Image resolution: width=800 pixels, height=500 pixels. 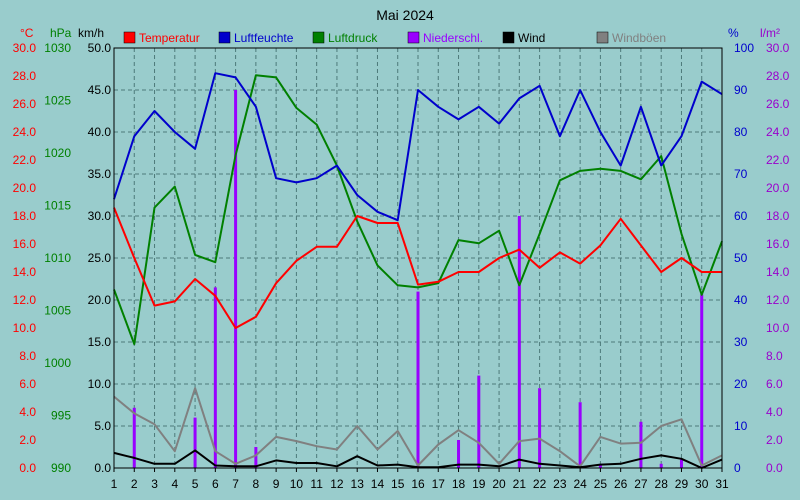 What do you see at coordinates (25, 76) in the screenshot?
I see `temperature-tick-label: 28.0` at bounding box center [25, 76].